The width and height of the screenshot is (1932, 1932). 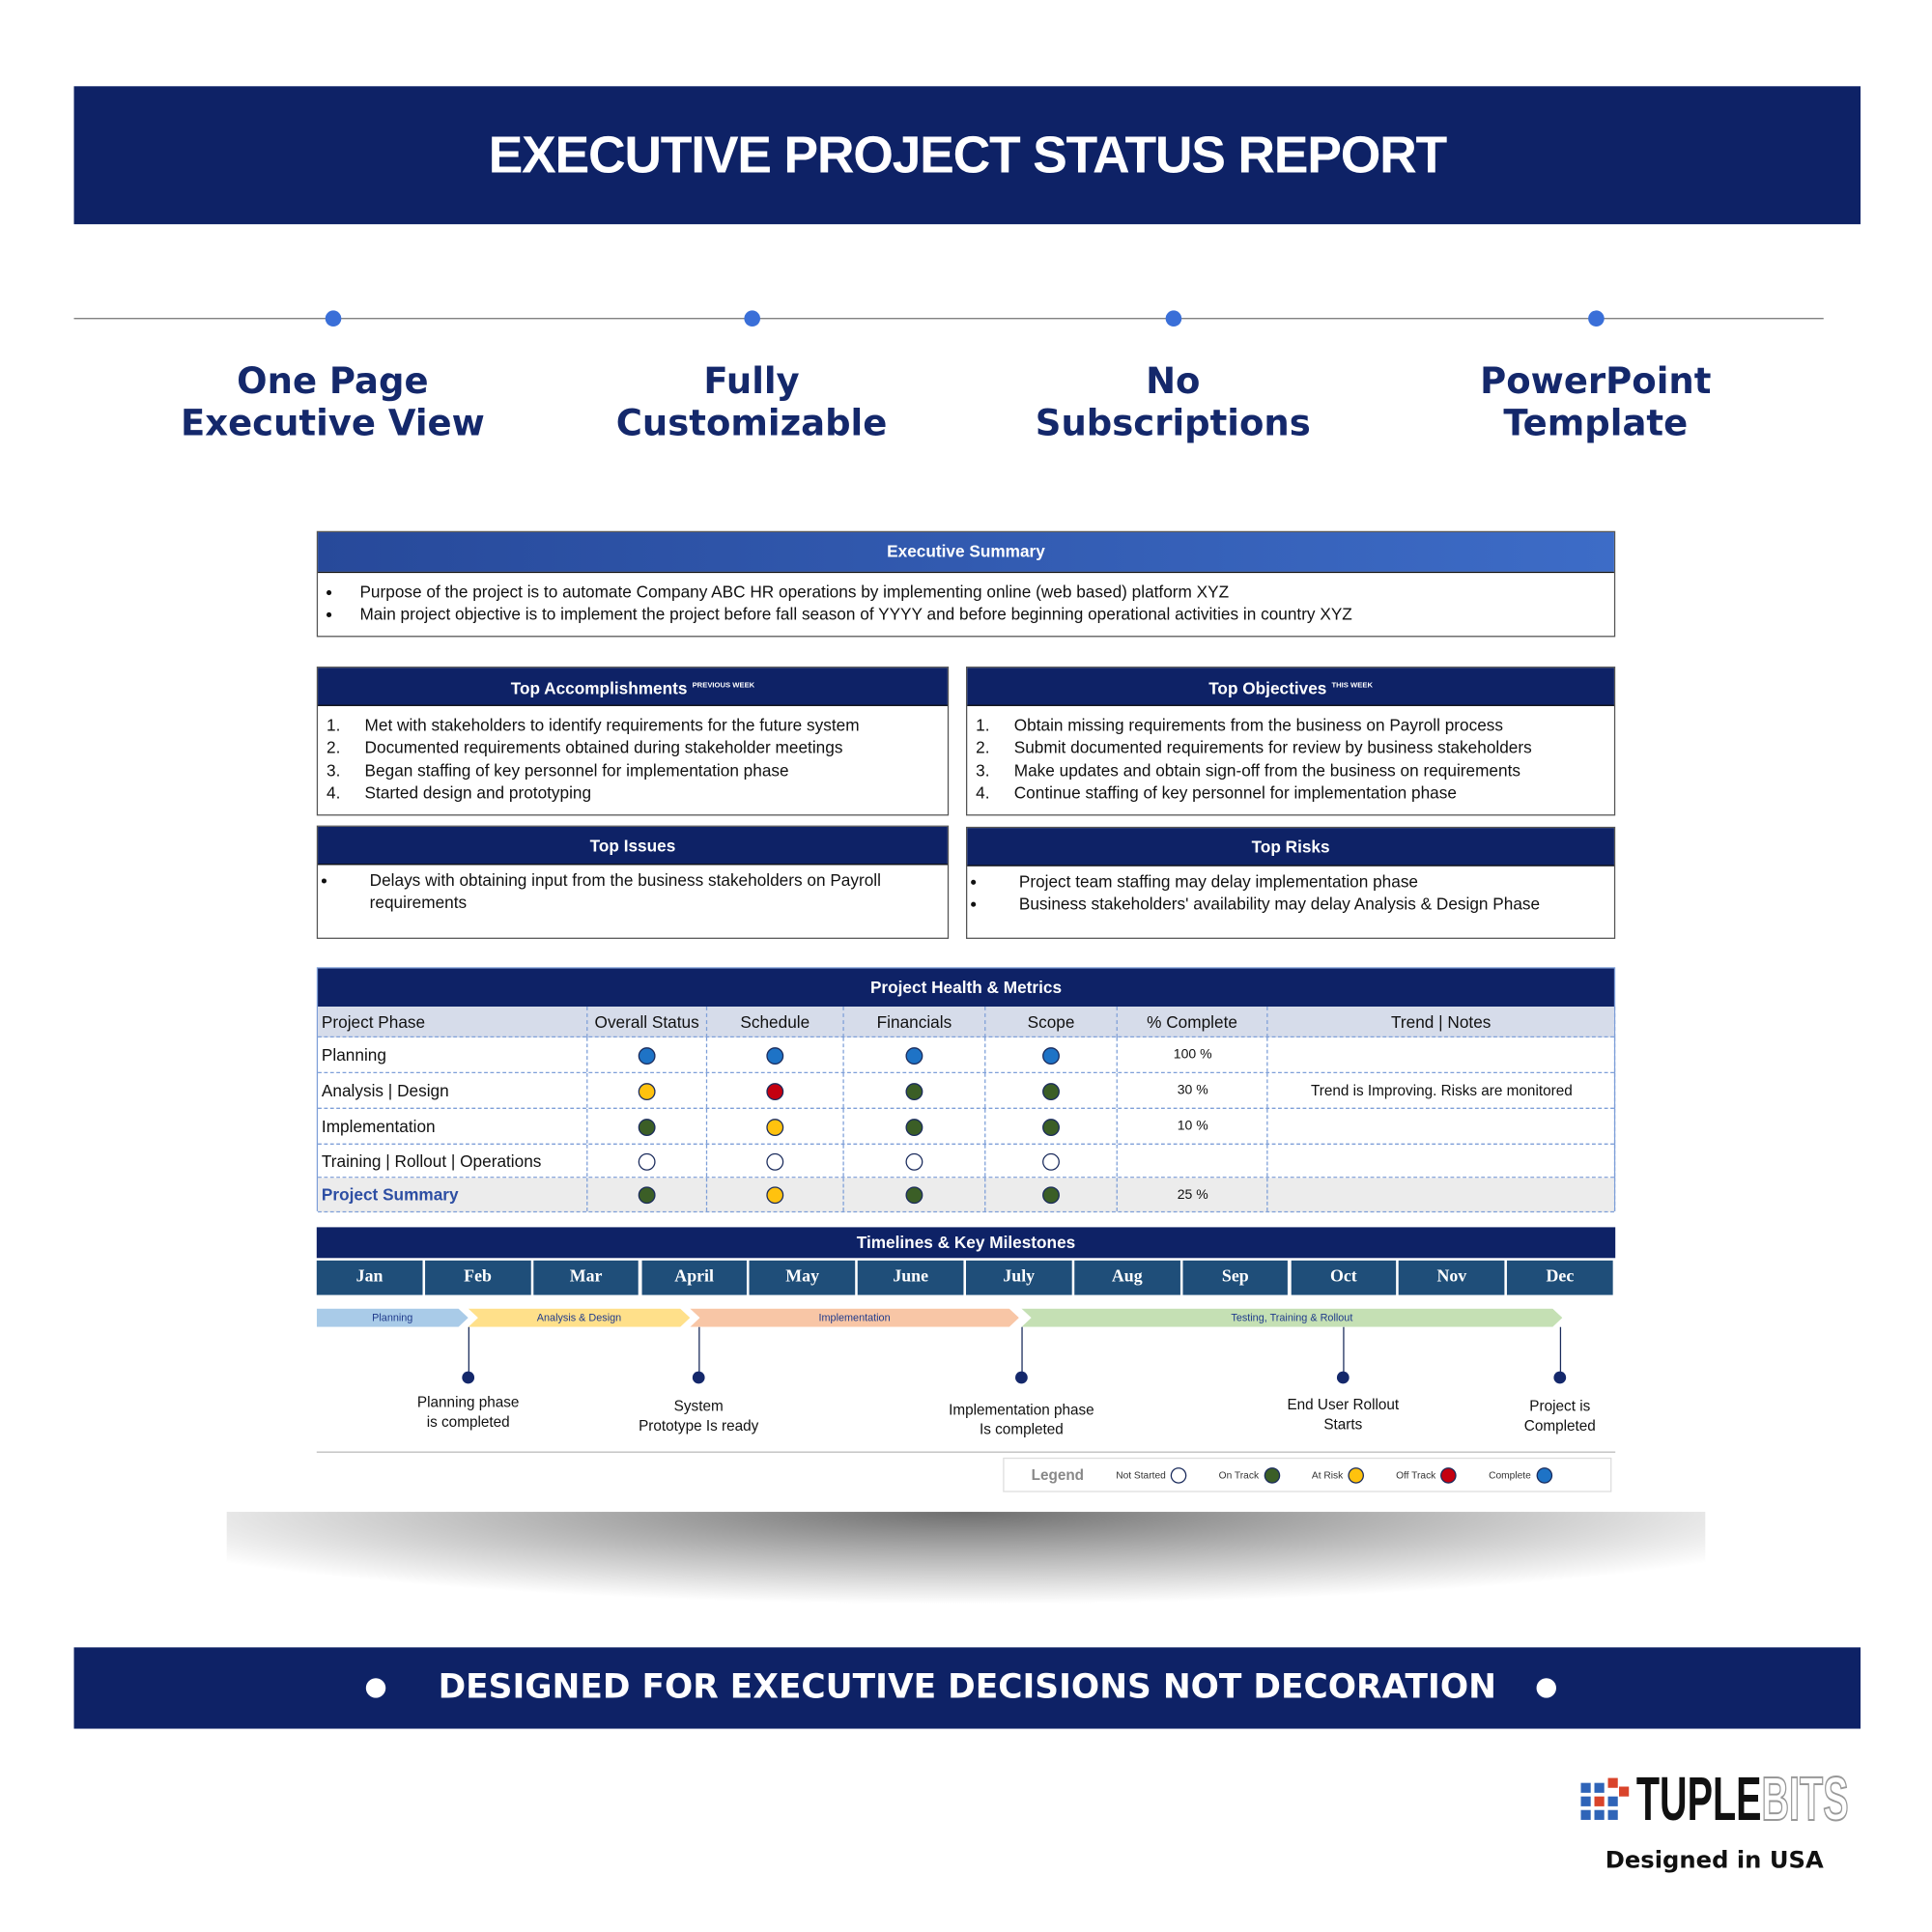 What do you see at coordinates (1291, 1318) in the screenshot?
I see `phase-arrow: Testing, Training & Rollout` at bounding box center [1291, 1318].